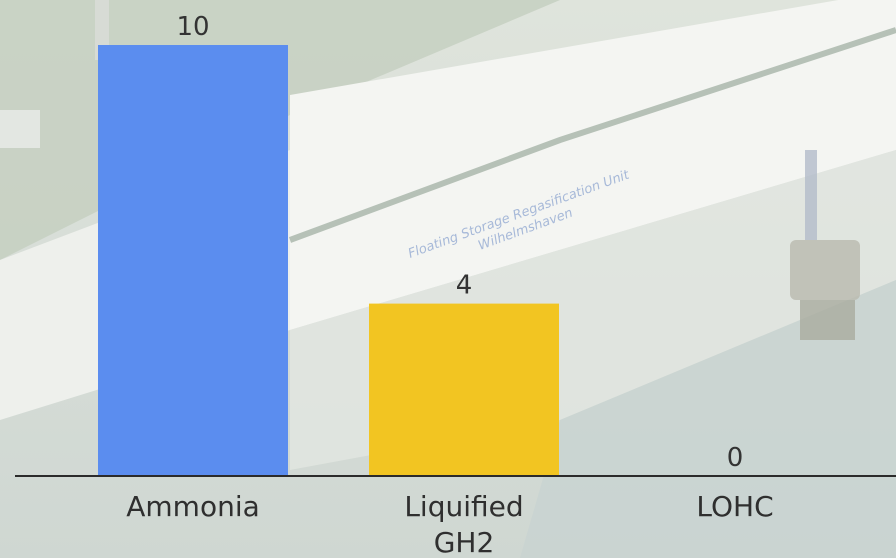 This screenshot has height=558, width=896. Describe the element at coordinates (192, 27) in the screenshot. I see `value-label-ammonia: 10` at that location.